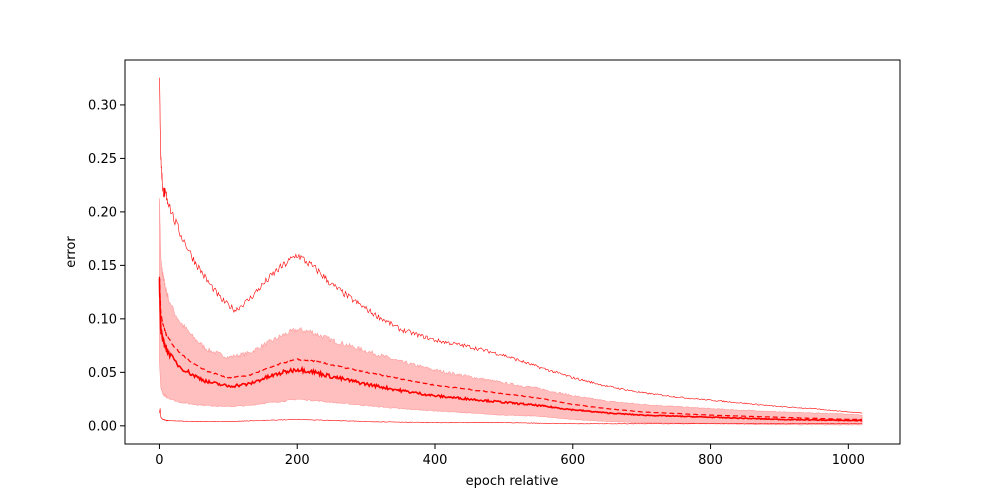 Image resolution: width=1000 pixels, height=500 pixels. I want to click on x-tick-label: 800, so click(710, 460).